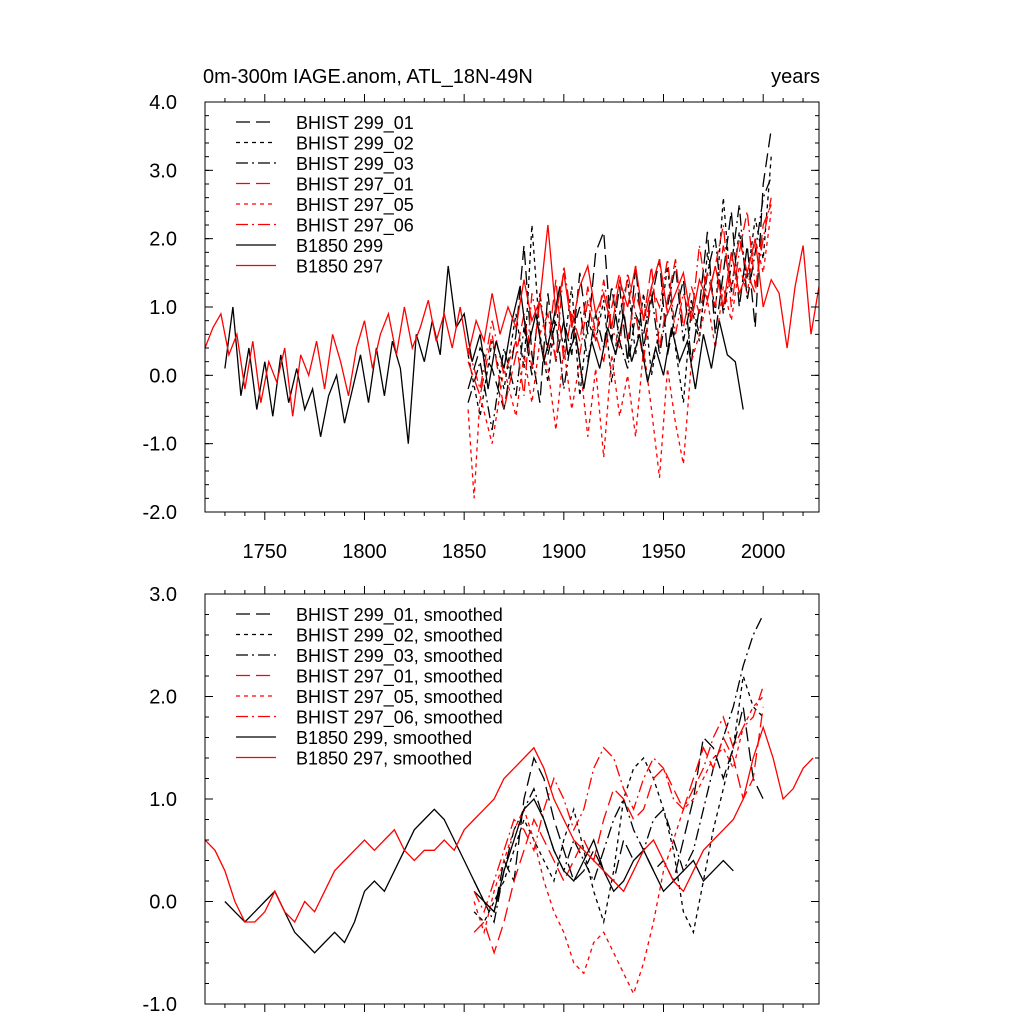  What do you see at coordinates (464, 552) in the screenshot?
I see `x-tick-label: 1850` at bounding box center [464, 552].